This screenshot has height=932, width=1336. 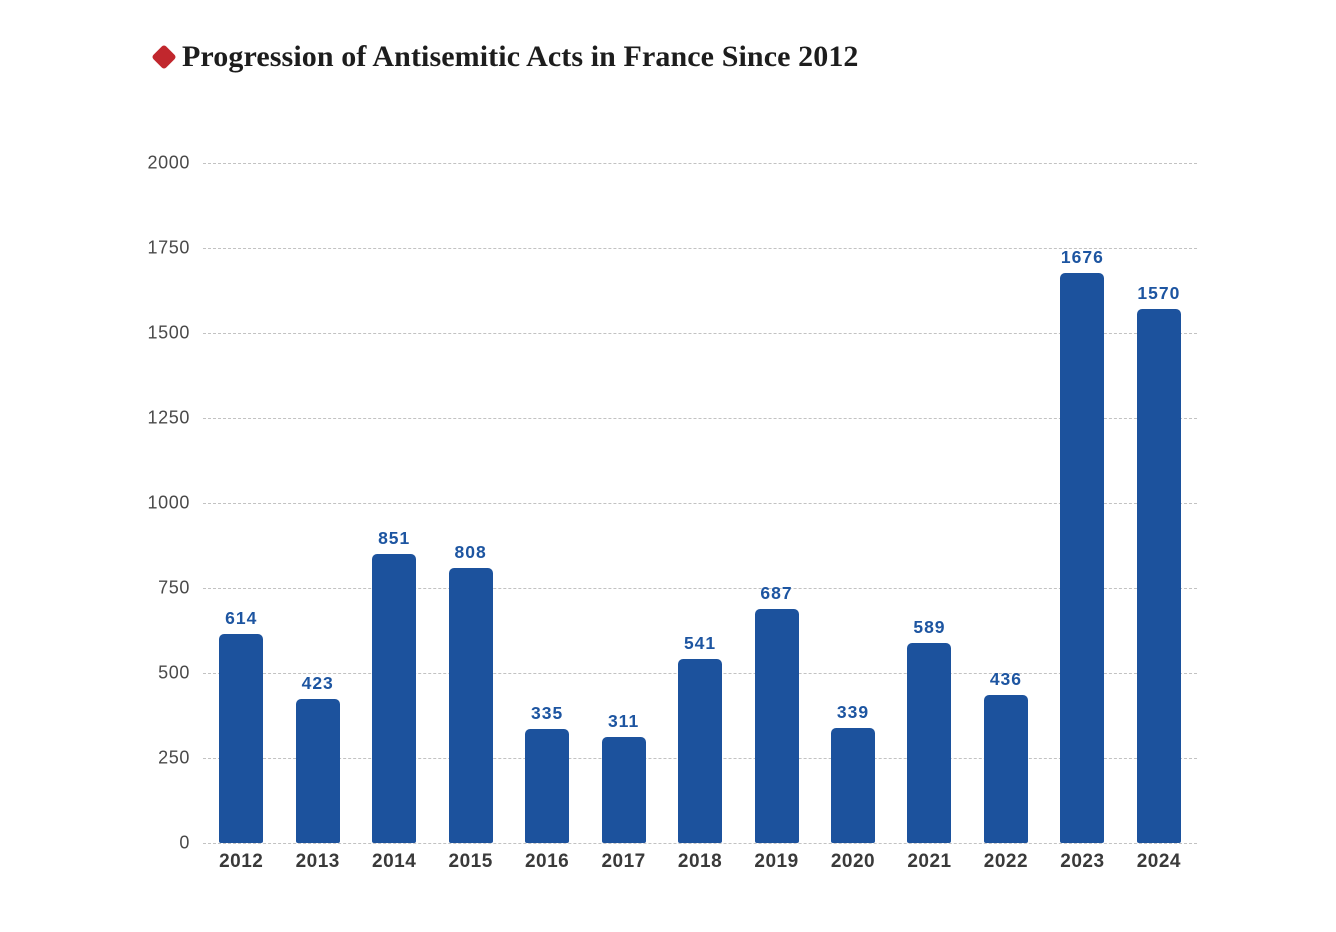 I want to click on bar-value-label-2022: 436, so click(x=1006, y=678).